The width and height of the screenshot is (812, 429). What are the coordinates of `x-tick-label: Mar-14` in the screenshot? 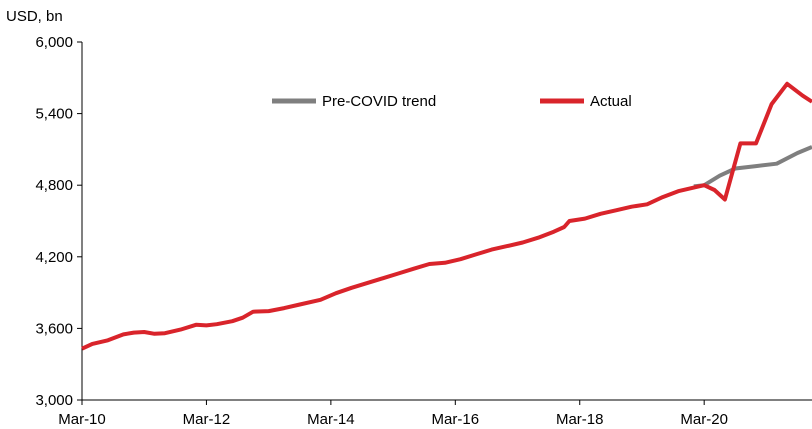 It's located at (331, 419).